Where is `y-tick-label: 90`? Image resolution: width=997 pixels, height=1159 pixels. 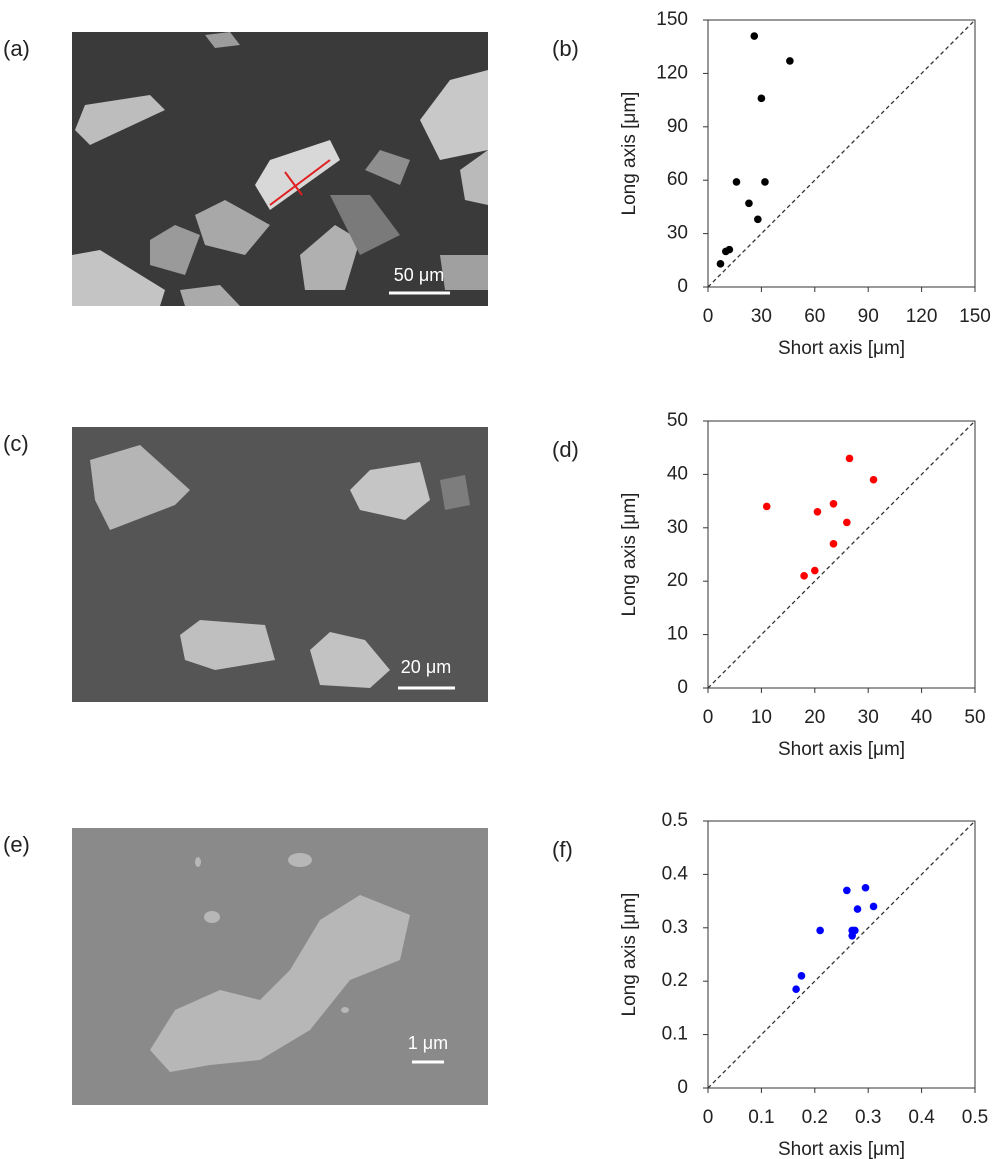
y-tick-label: 90 is located at coordinates (677, 126).